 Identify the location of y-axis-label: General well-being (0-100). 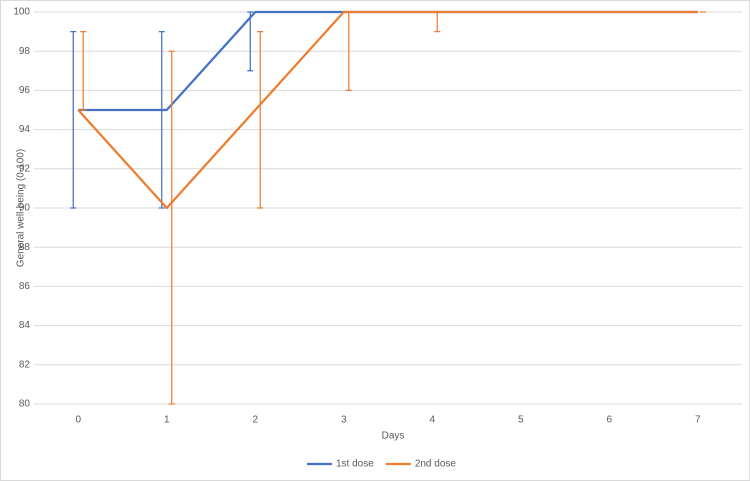
(21, 208).